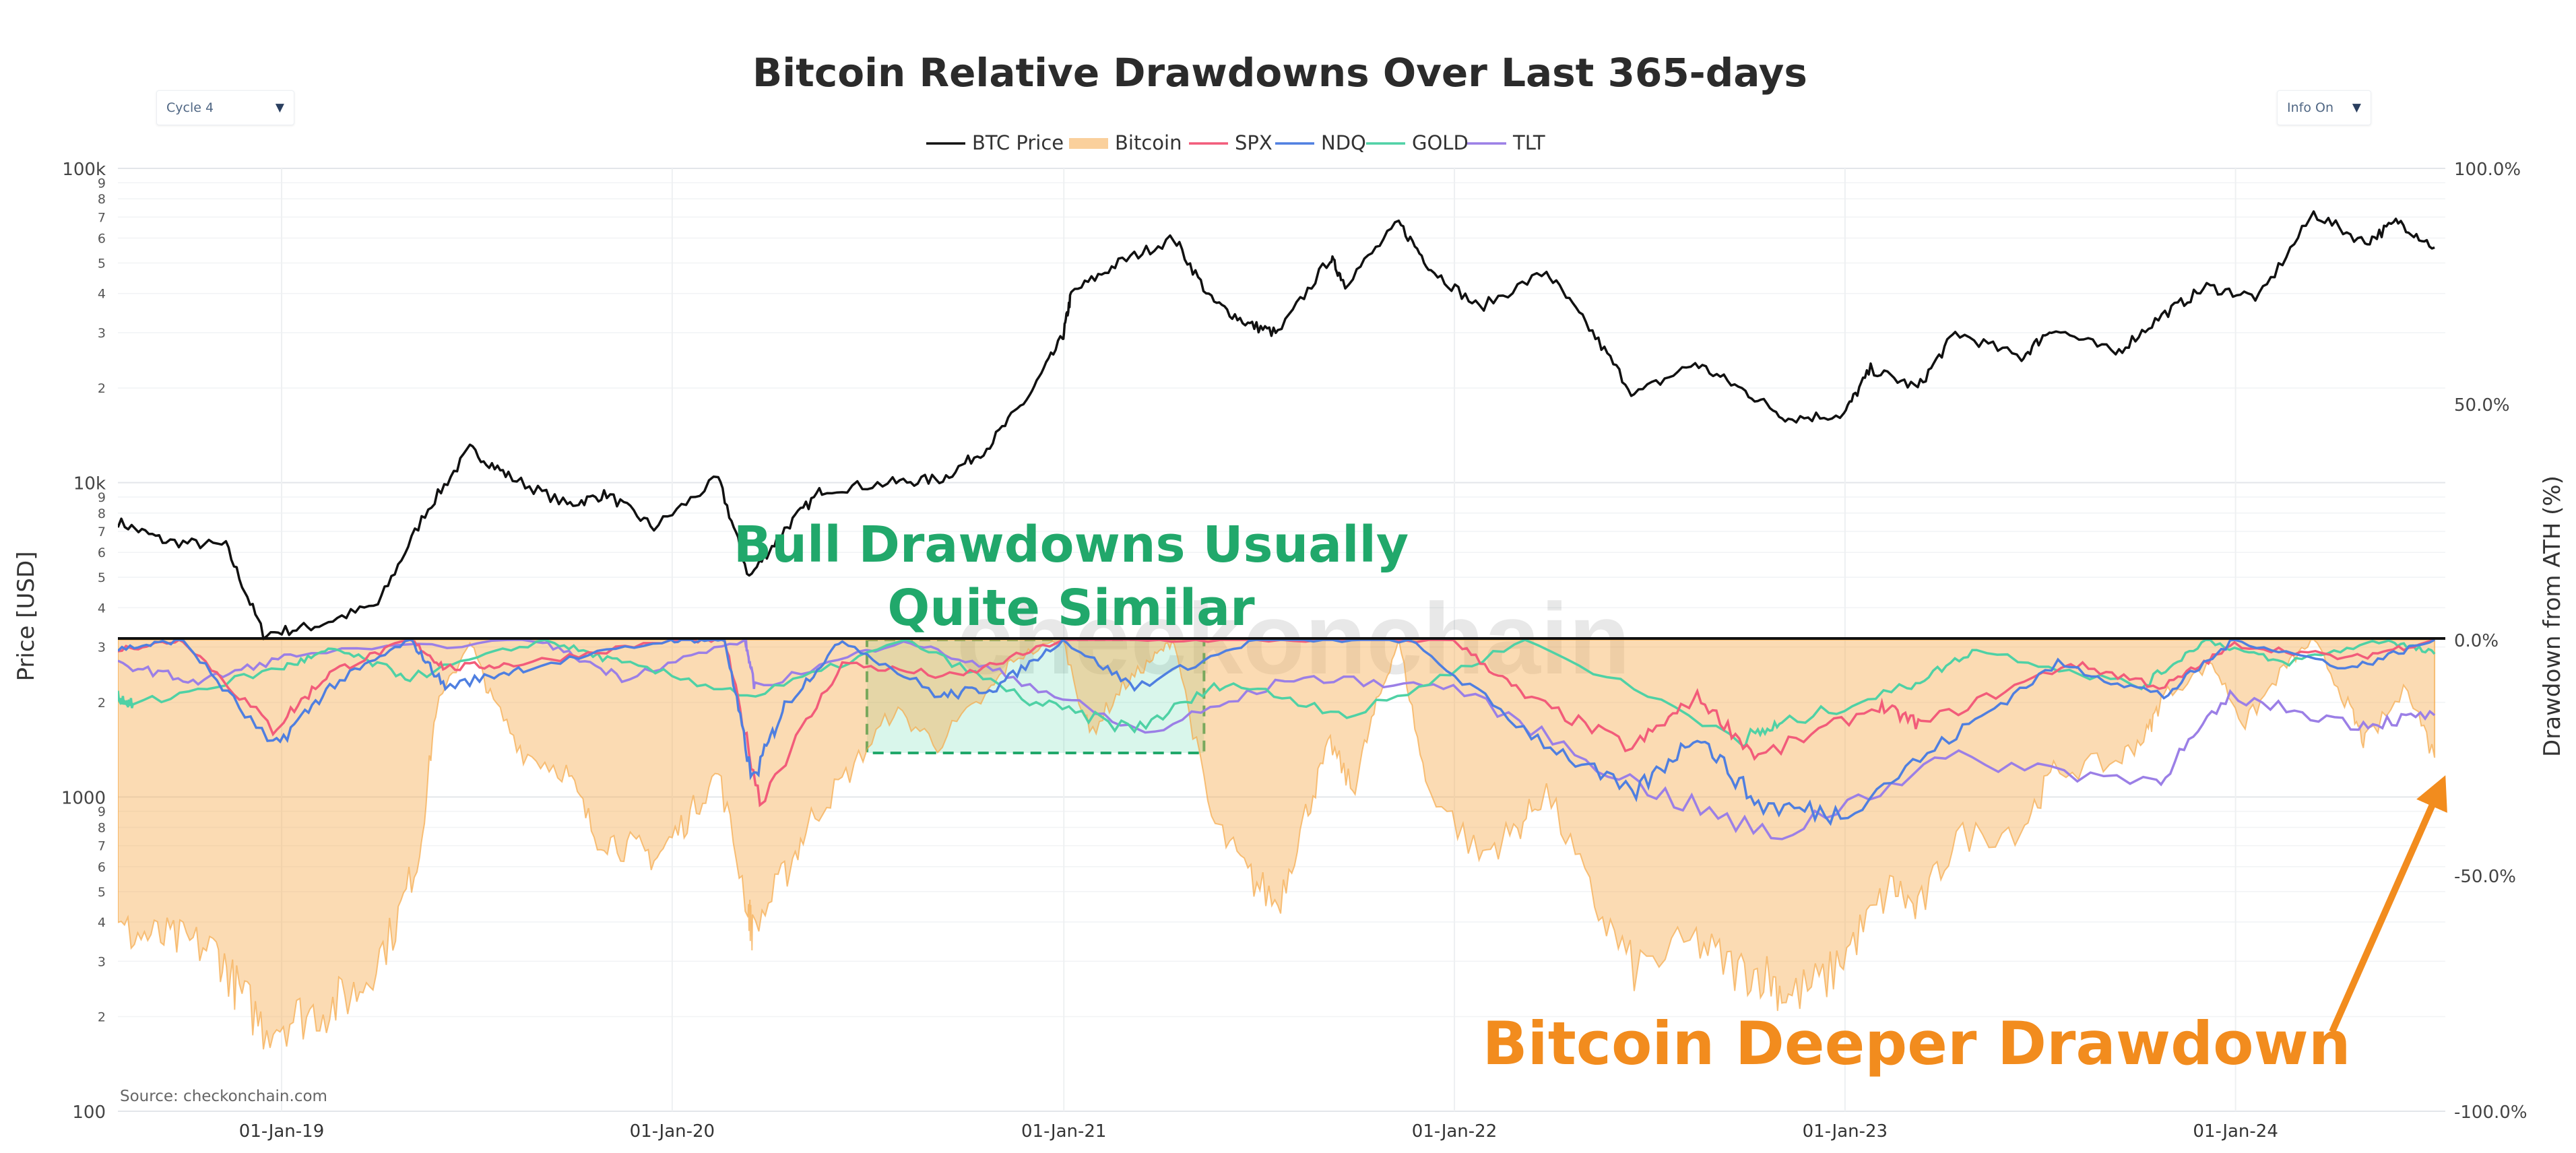  I want to click on bull-drawdown-highlight-box, so click(1036, 696).